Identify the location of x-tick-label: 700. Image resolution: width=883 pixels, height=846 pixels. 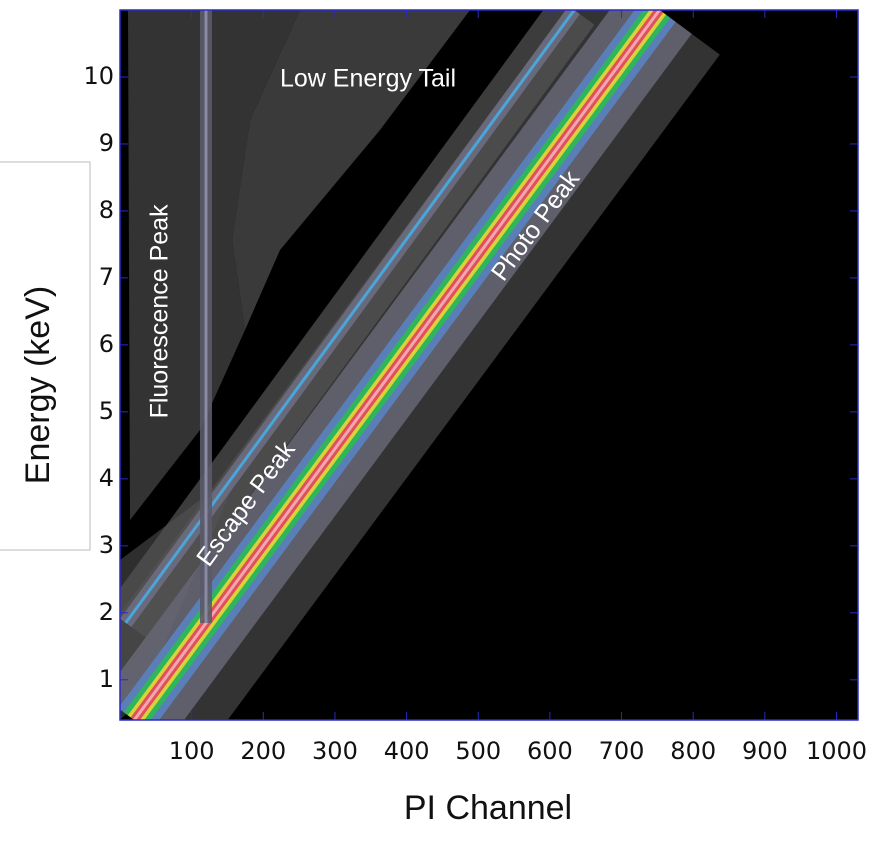
(622, 751).